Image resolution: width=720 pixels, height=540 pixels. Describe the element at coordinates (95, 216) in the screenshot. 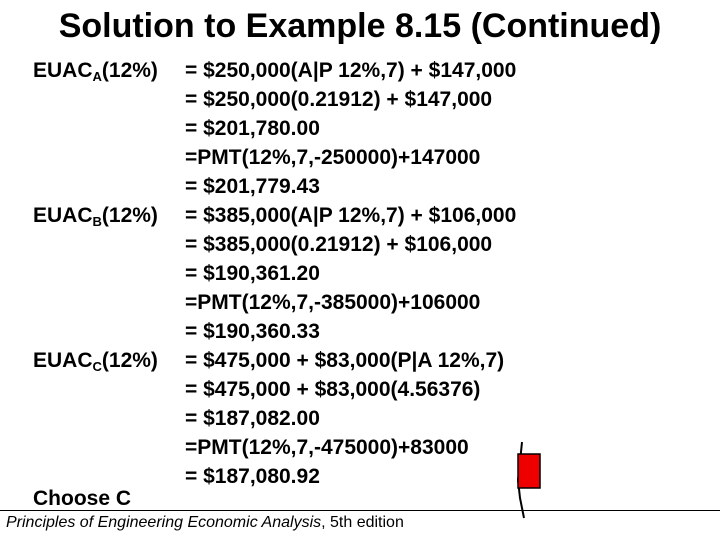

I see `euac-b-label: EUACB(12%)` at that location.